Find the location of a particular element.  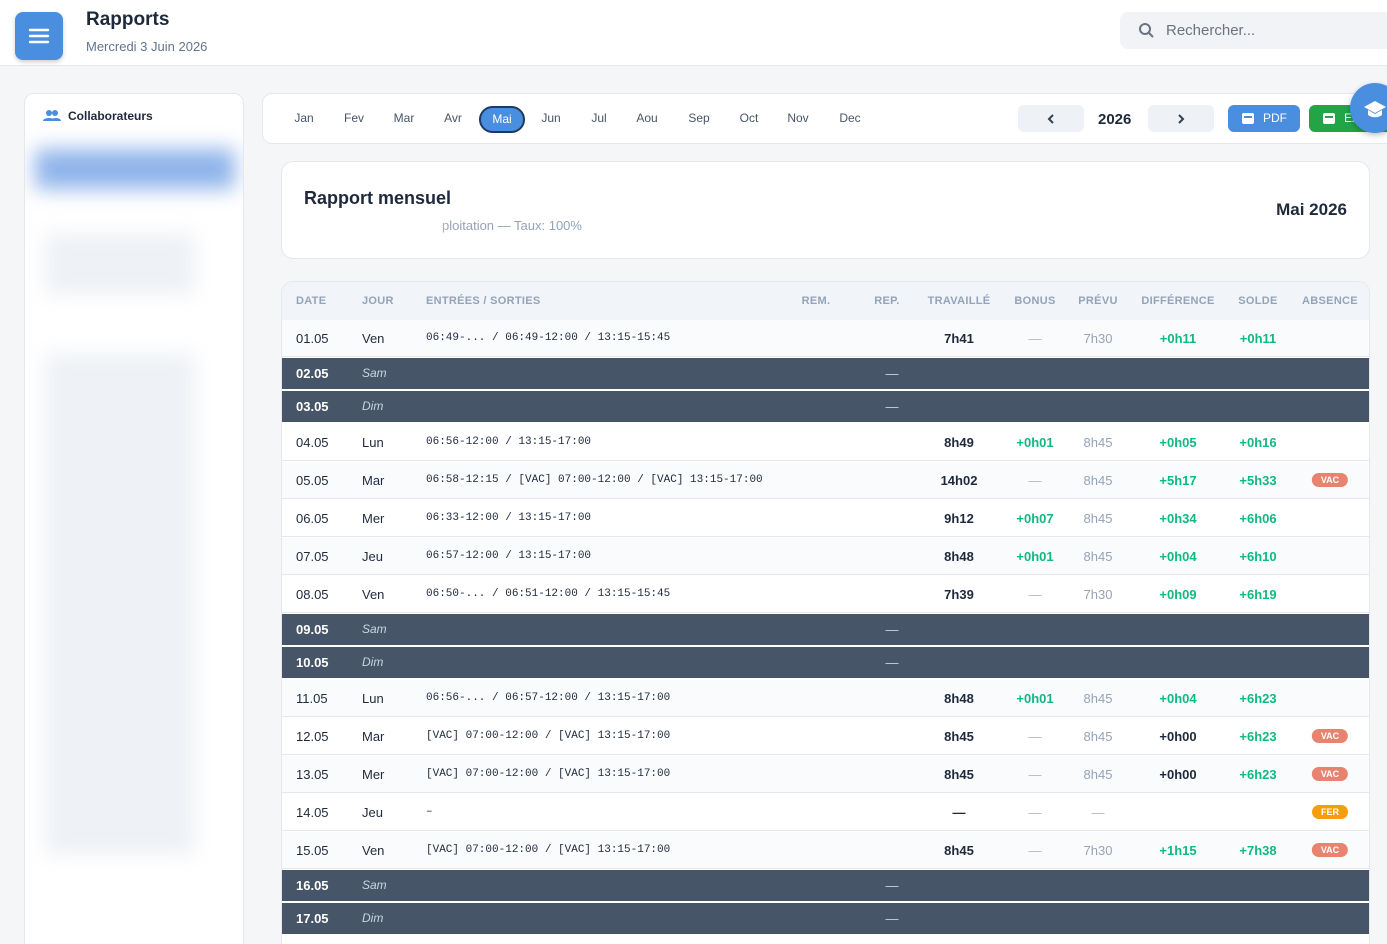

cell-date: 16.05 is located at coordinates (312, 885).